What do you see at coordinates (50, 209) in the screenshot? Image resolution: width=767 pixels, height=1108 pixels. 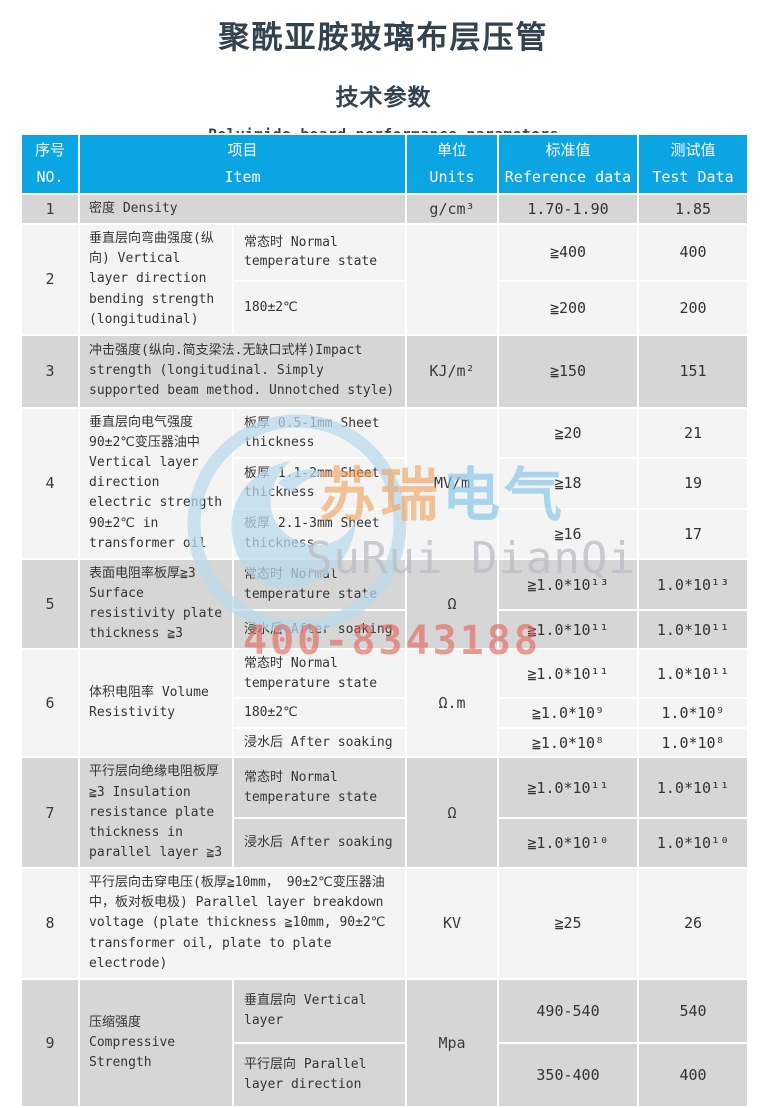 I see `row1-no: 1` at bounding box center [50, 209].